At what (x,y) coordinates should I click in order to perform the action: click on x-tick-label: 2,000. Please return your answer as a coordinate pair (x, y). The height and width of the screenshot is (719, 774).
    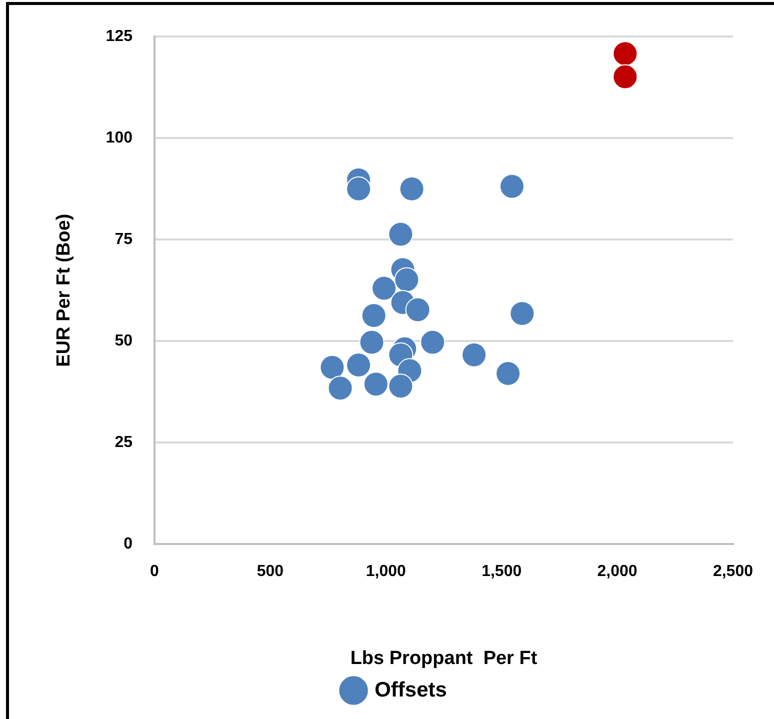
    Looking at the image, I should click on (617, 571).